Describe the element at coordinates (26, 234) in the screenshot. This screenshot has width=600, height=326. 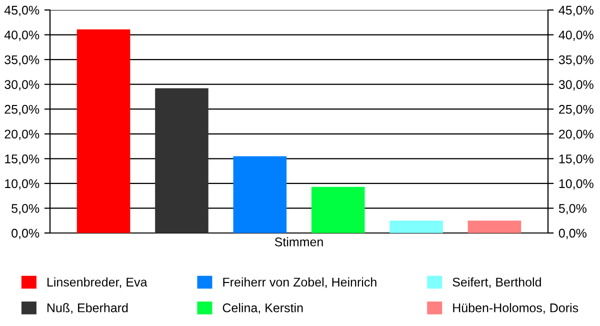
I see `y-tick-label: 0,0%` at that location.